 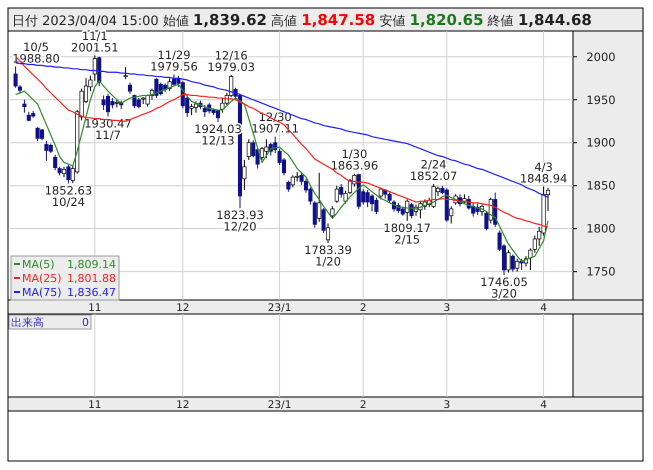 I want to click on category-label: 11, so click(x=95, y=405).